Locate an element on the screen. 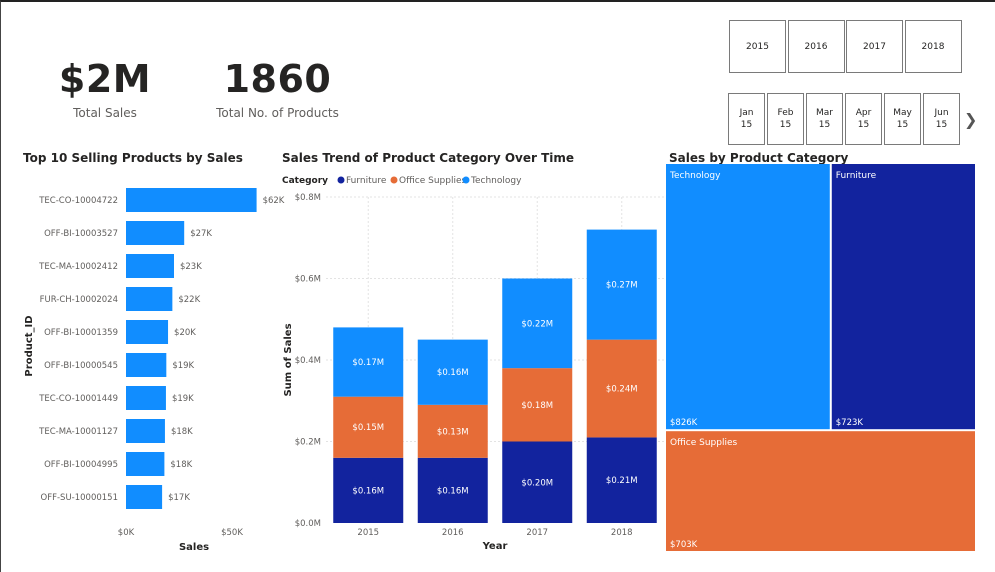  treemap-category-label: Office Supplies is located at coordinates (704, 443).